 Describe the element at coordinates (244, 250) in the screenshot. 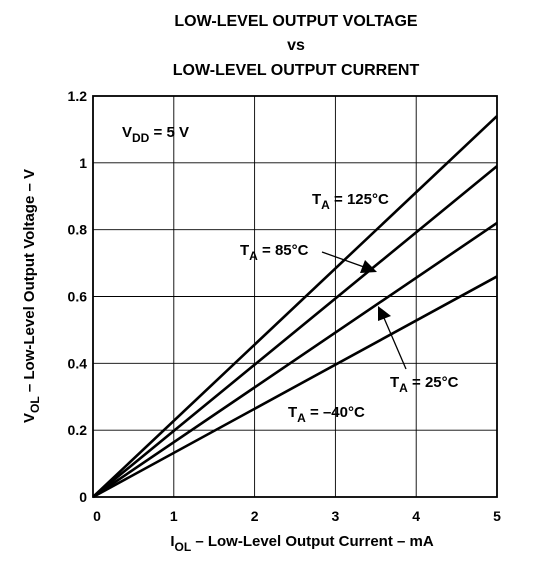

I see `series-label-85-main: T` at that location.